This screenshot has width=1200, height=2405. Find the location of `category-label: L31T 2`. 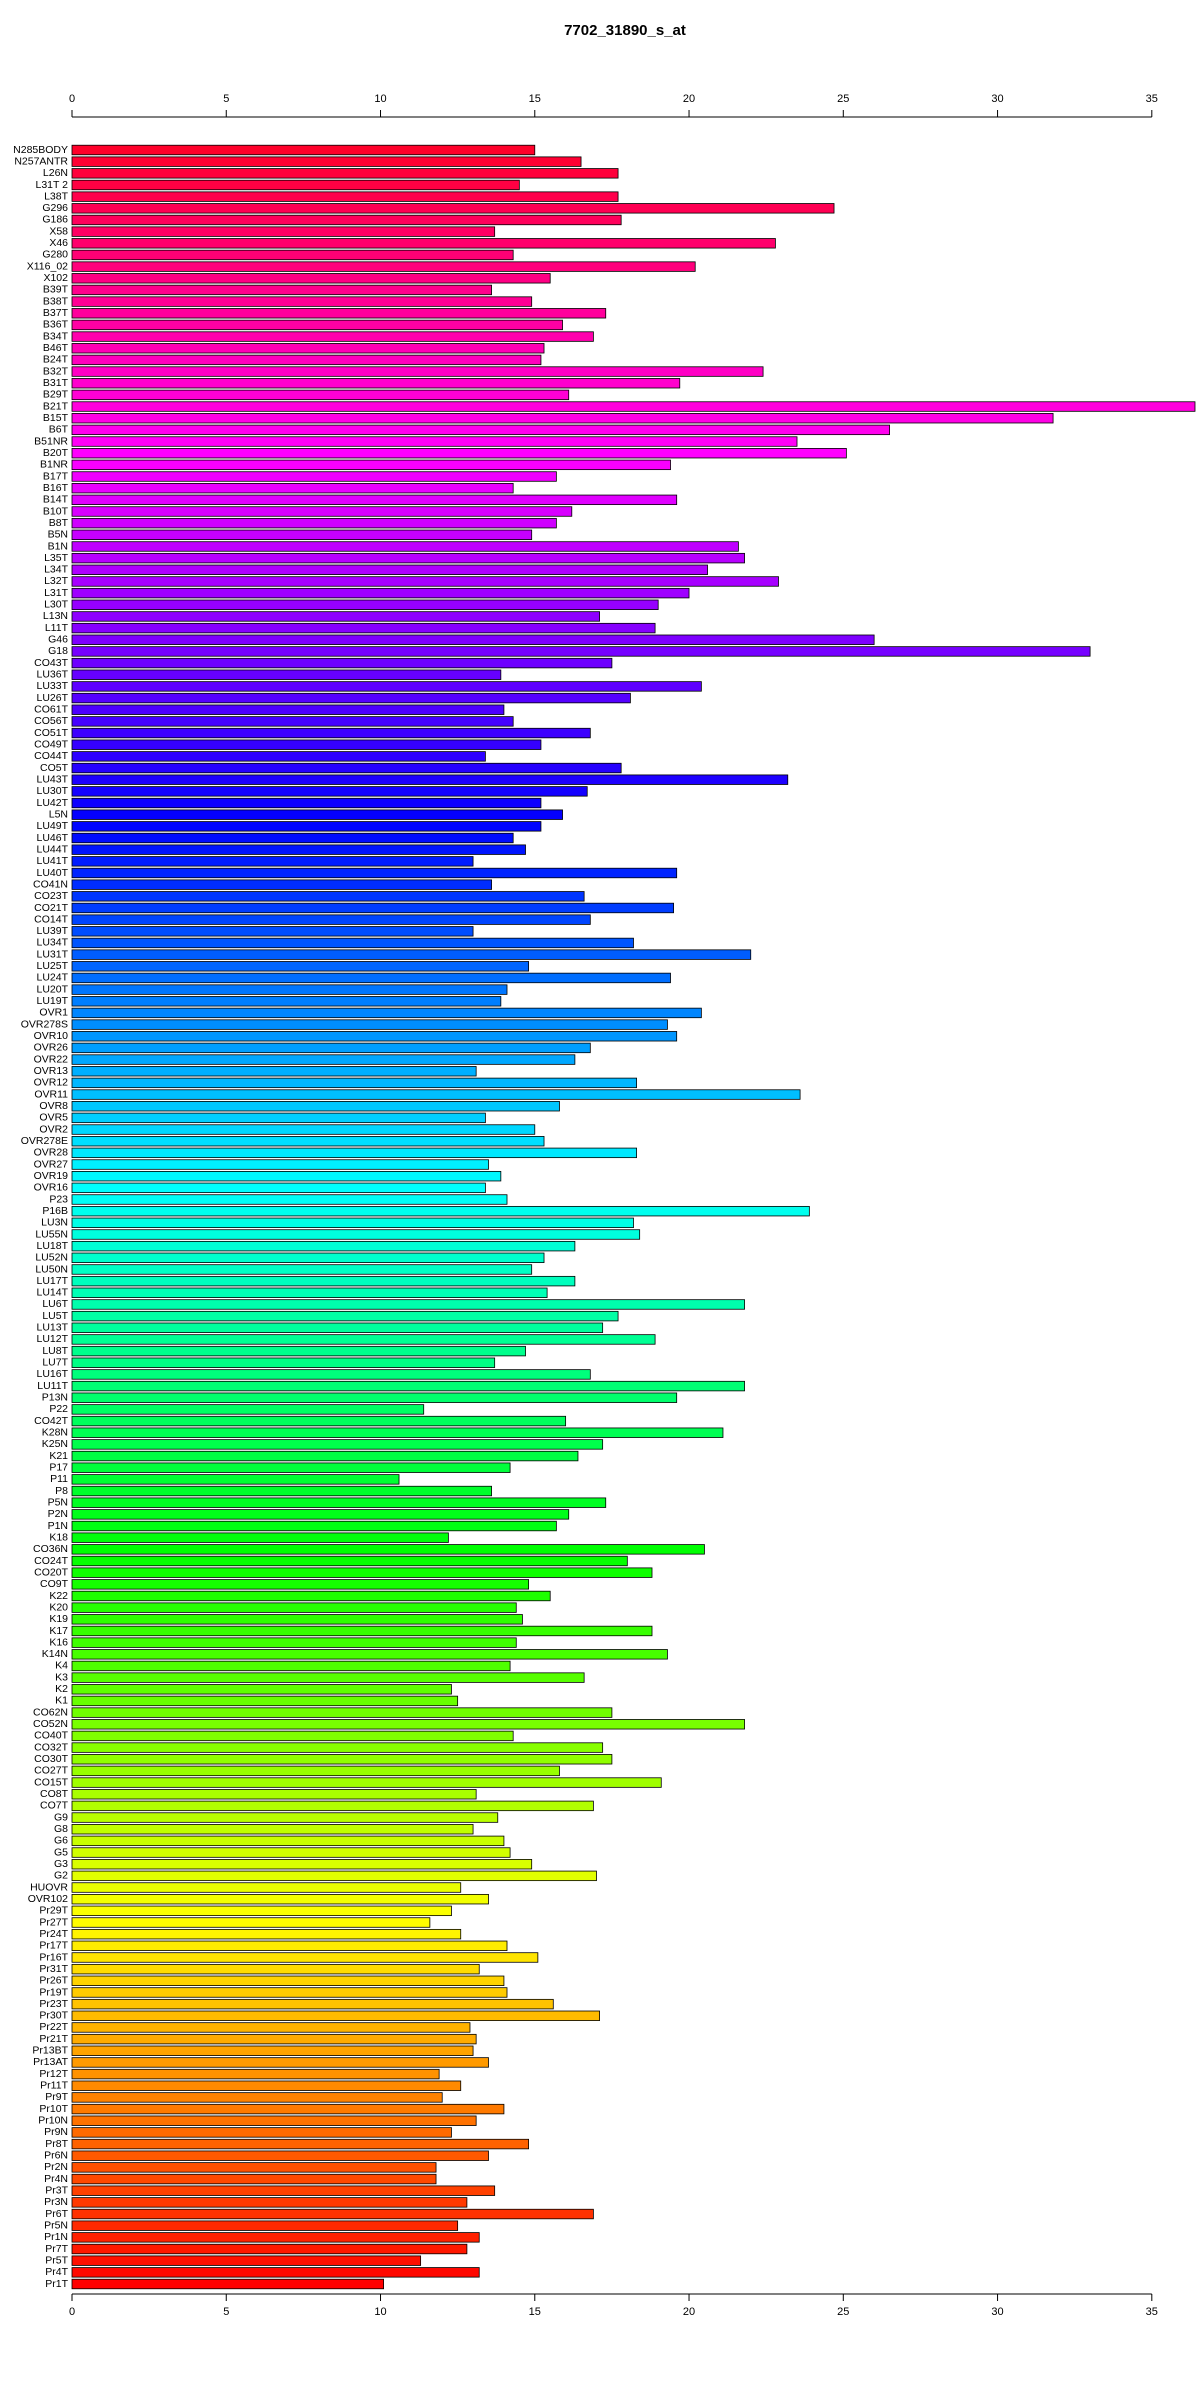

category-label: L31T 2 is located at coordinates (52, 185).